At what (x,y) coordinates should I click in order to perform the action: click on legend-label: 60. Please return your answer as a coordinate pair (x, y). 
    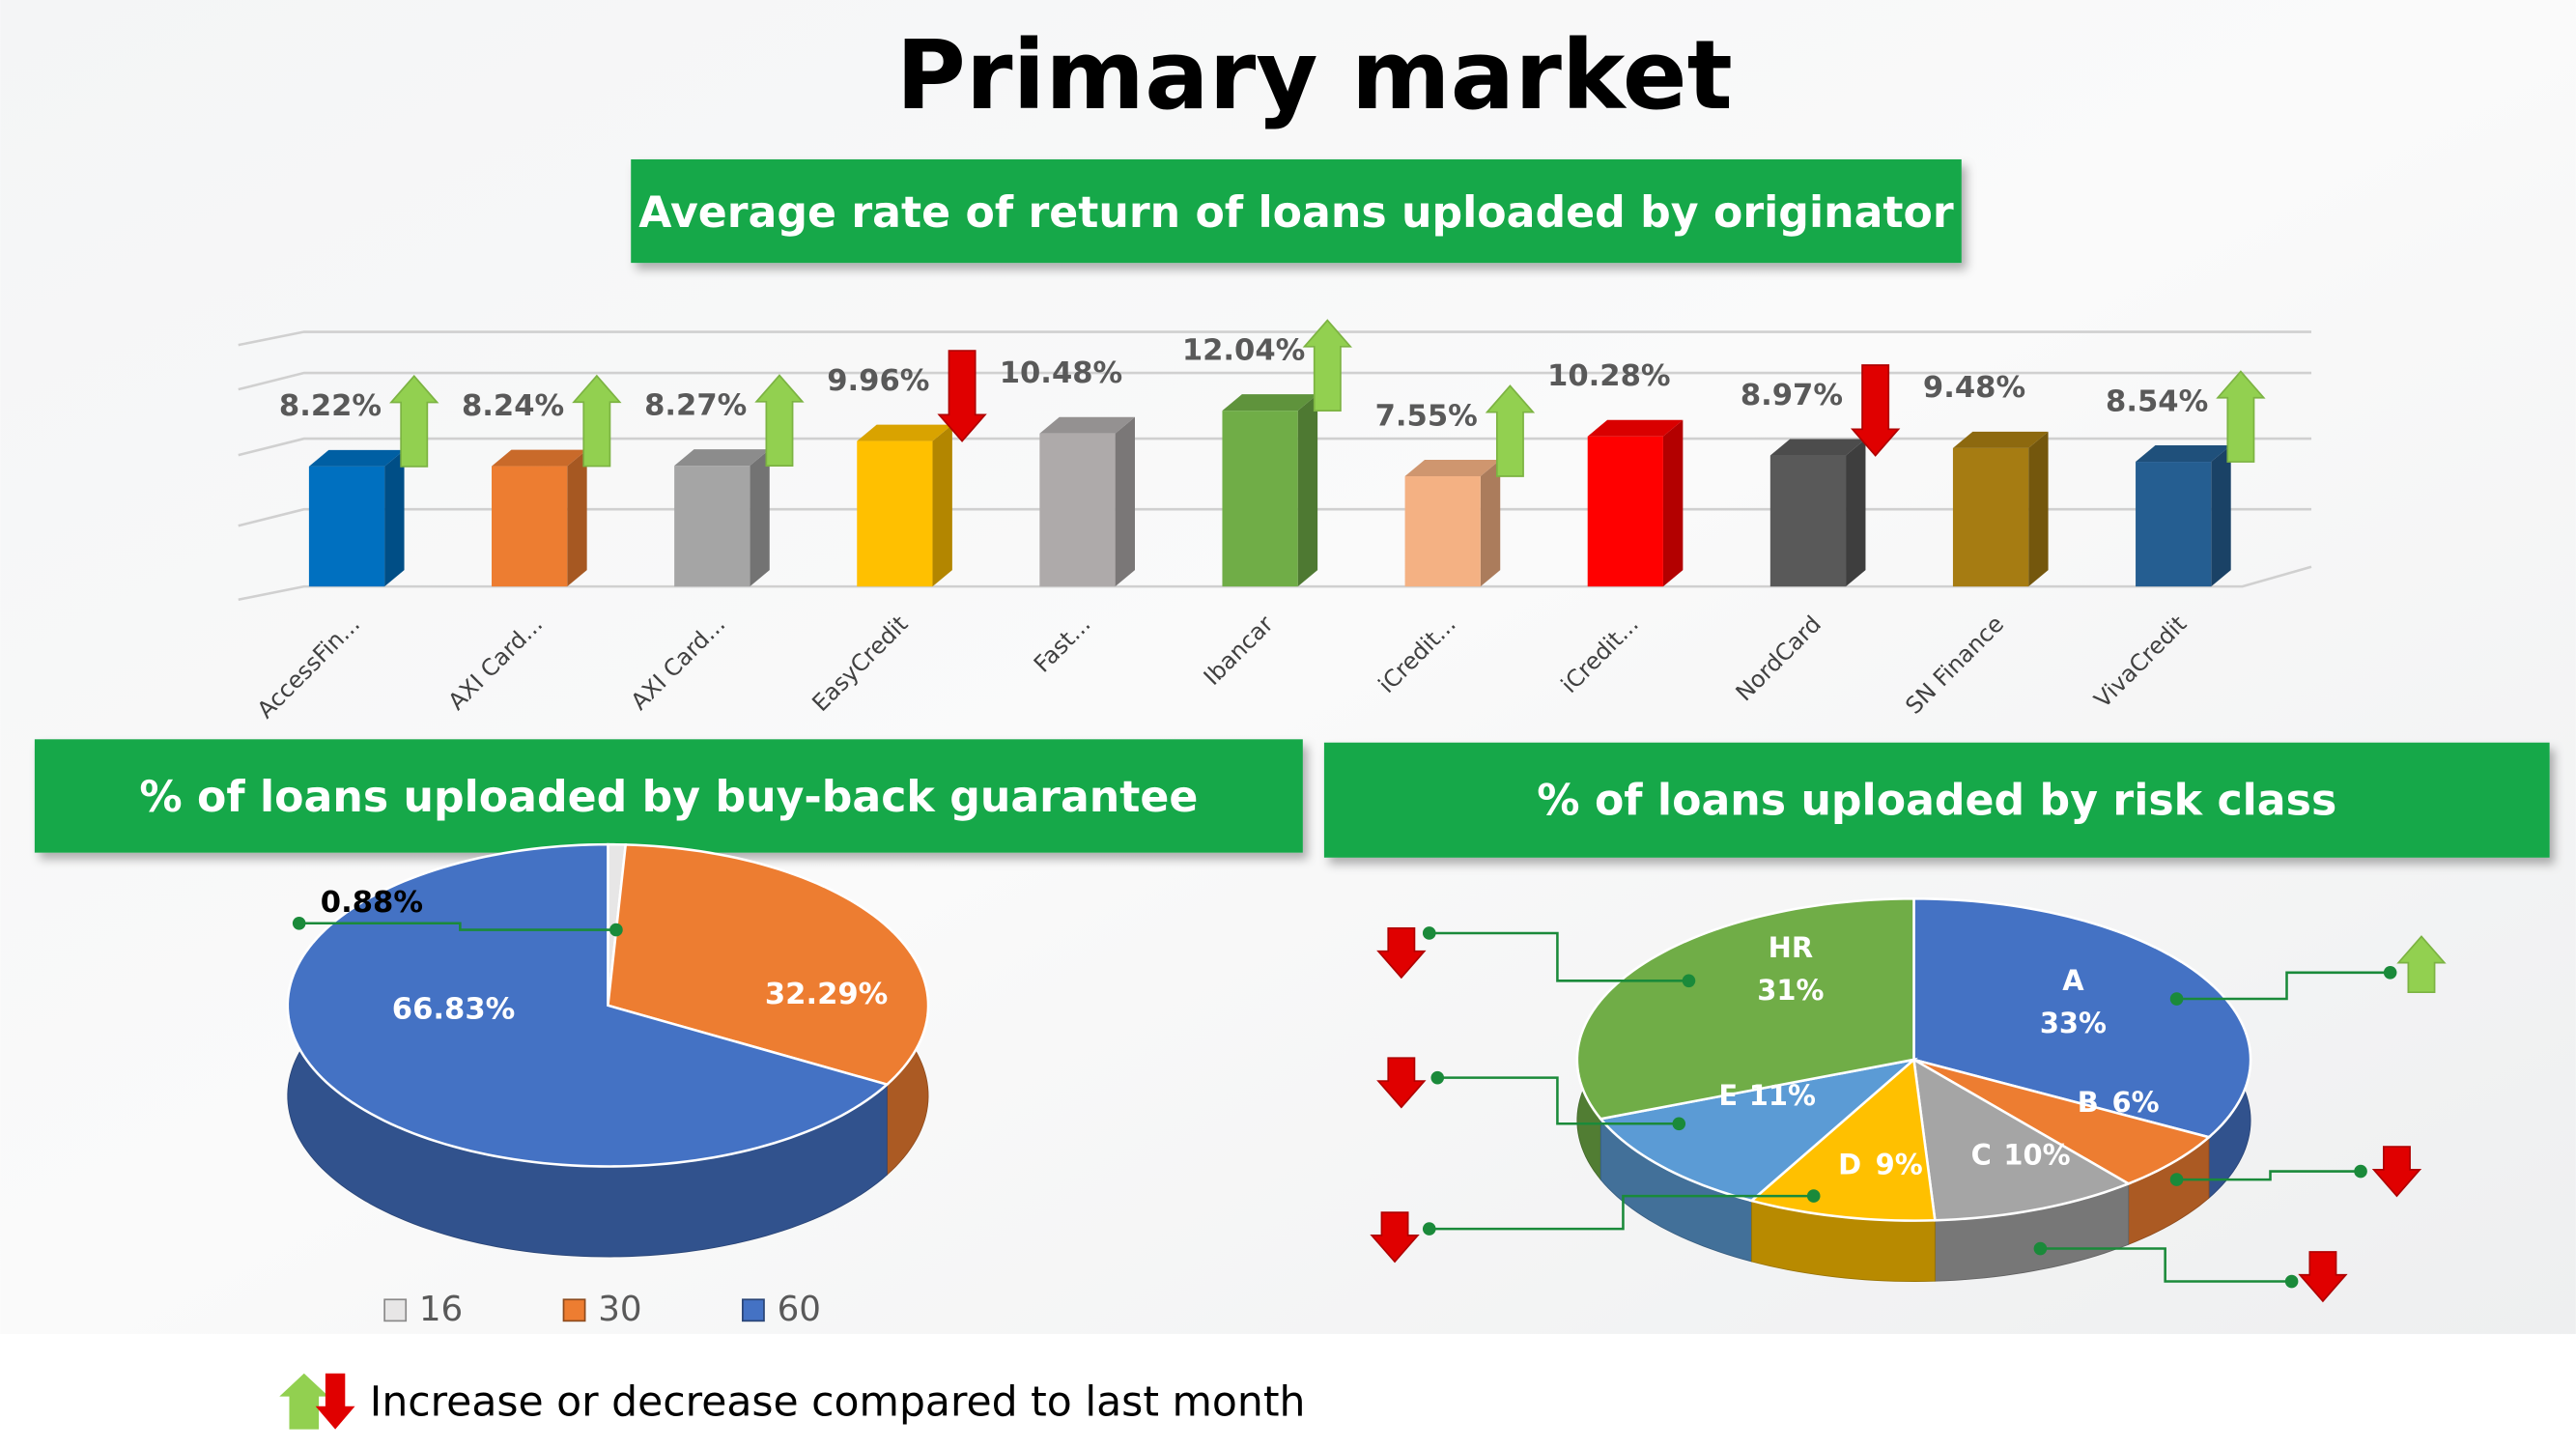
    Looking at the image, I should click on (799, 1309).